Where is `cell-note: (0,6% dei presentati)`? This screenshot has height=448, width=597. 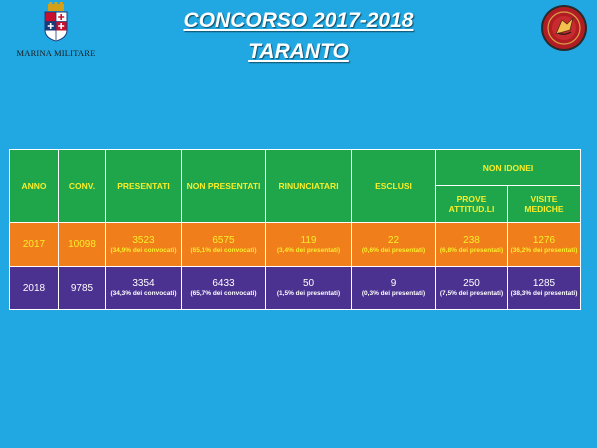
cell-note: (0,6% dei presentati) is located at coordinates (393, 250).